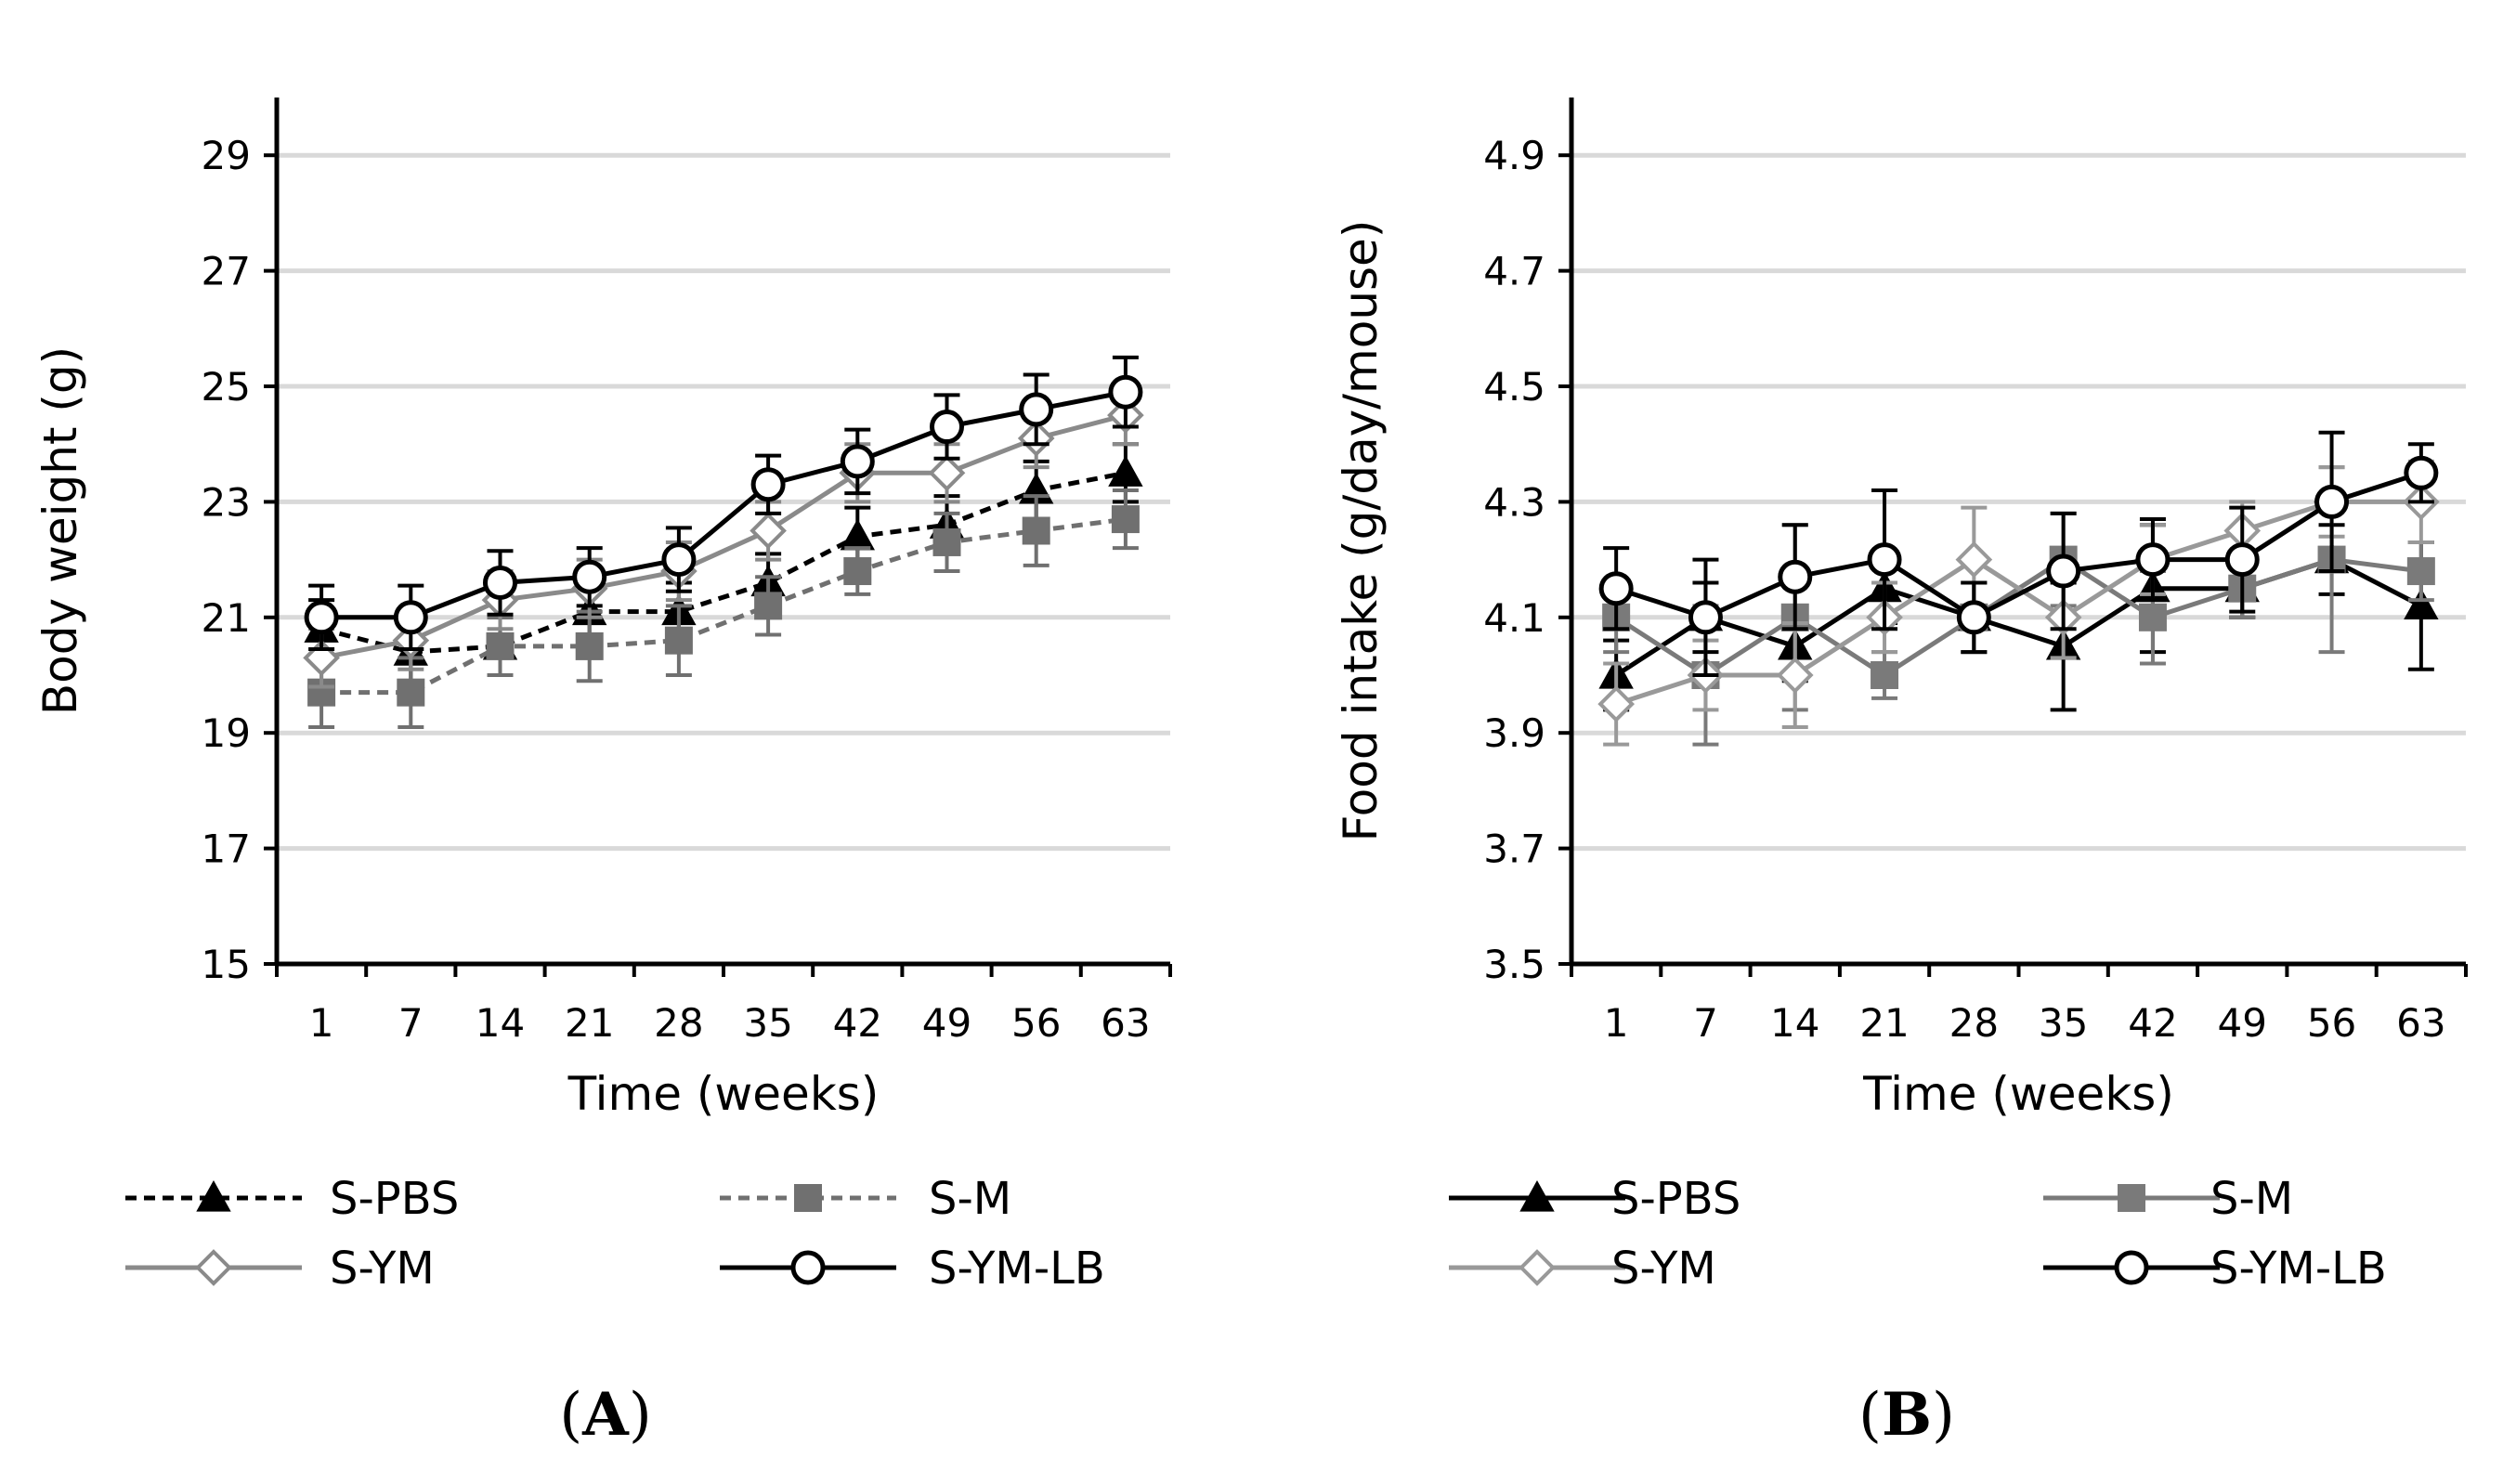 This screenshot has width=2503, height=1484. What do you see at coordinates (1514, 618) in the screenshot?
I see `y-tick-label: 4.1` at bounding box center [1514, 618].